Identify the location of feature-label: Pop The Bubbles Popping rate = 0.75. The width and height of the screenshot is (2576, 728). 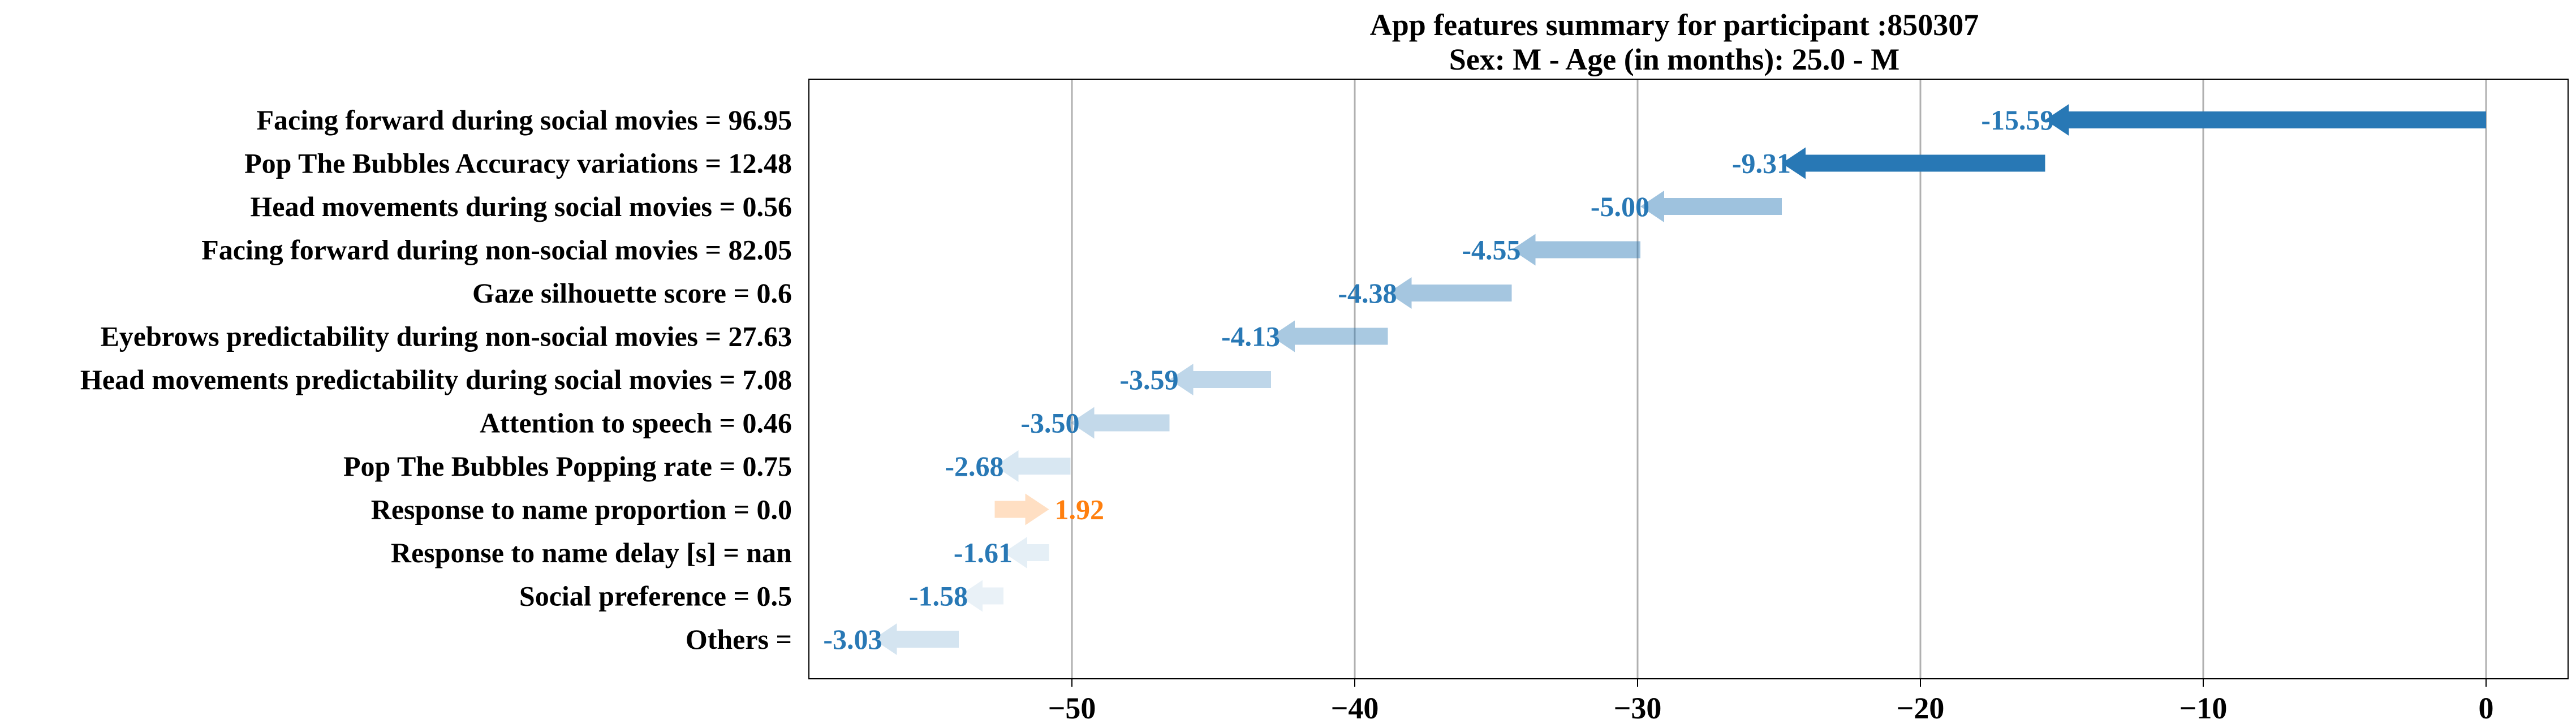
(567, 466).